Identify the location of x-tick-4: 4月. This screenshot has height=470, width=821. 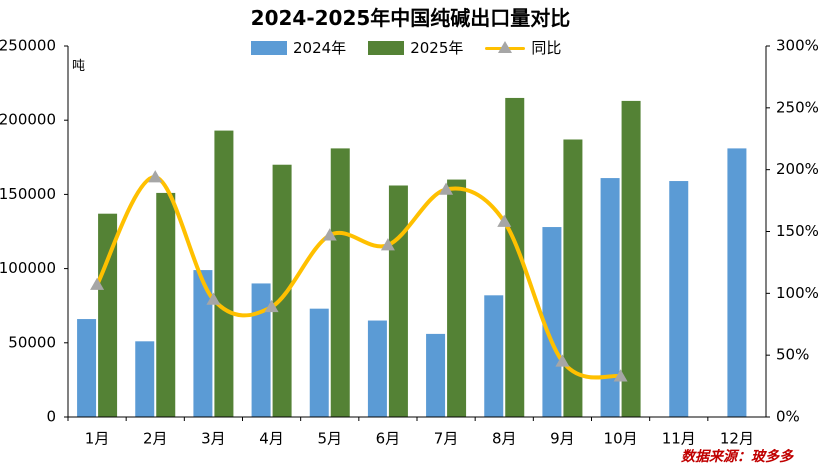
(271, 439).